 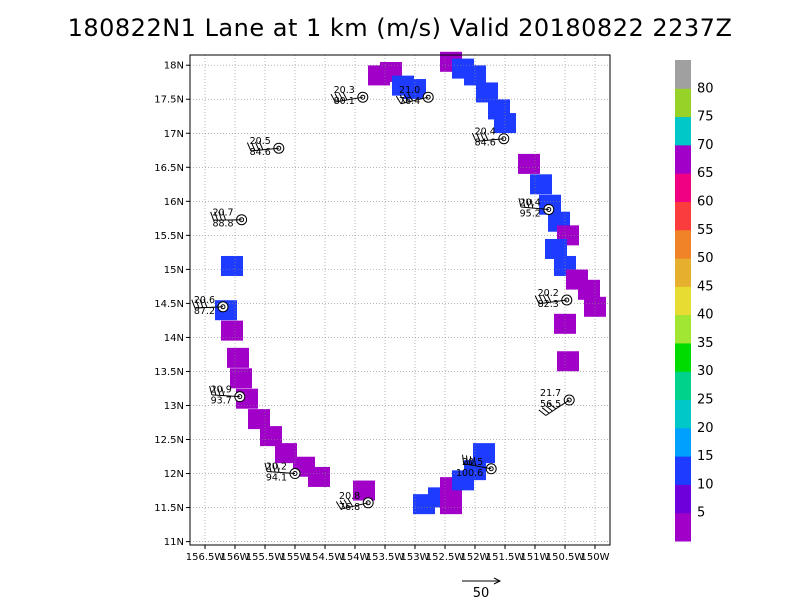 I want to click on x-tick-label: 154.5W, so click(x=325, y=557).